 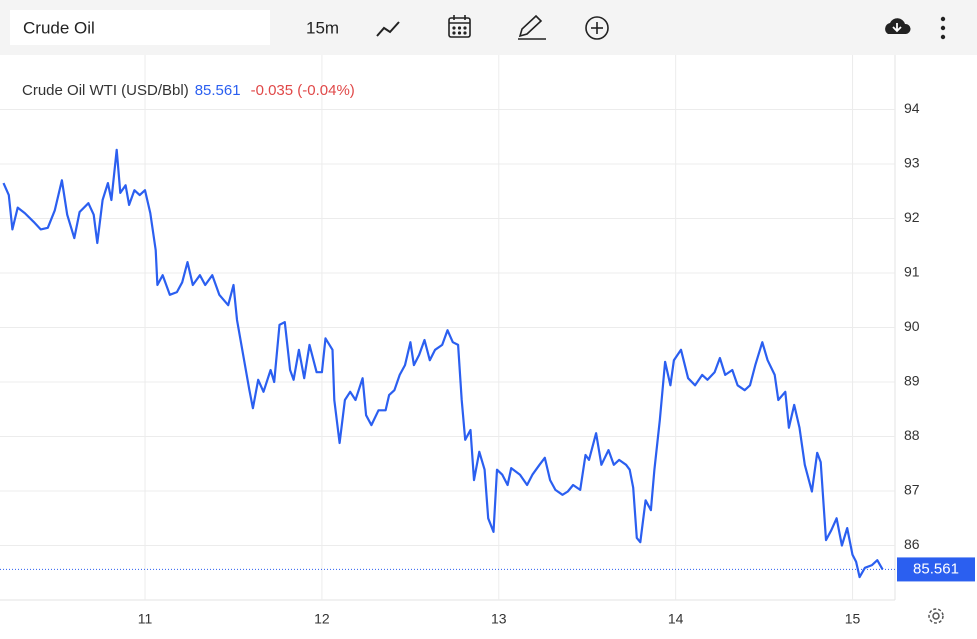 I want to click on y-tick-label: 90, so click(x=912, y=326).